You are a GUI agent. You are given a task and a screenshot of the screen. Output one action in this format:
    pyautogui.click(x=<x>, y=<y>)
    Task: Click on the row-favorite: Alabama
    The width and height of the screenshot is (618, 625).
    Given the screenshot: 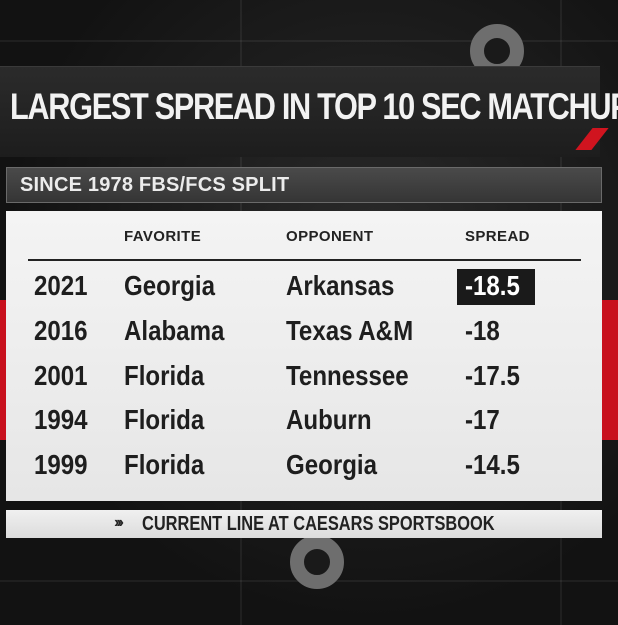 What is the action you would take?
    pyautogui.click(x=174, y=330)
    